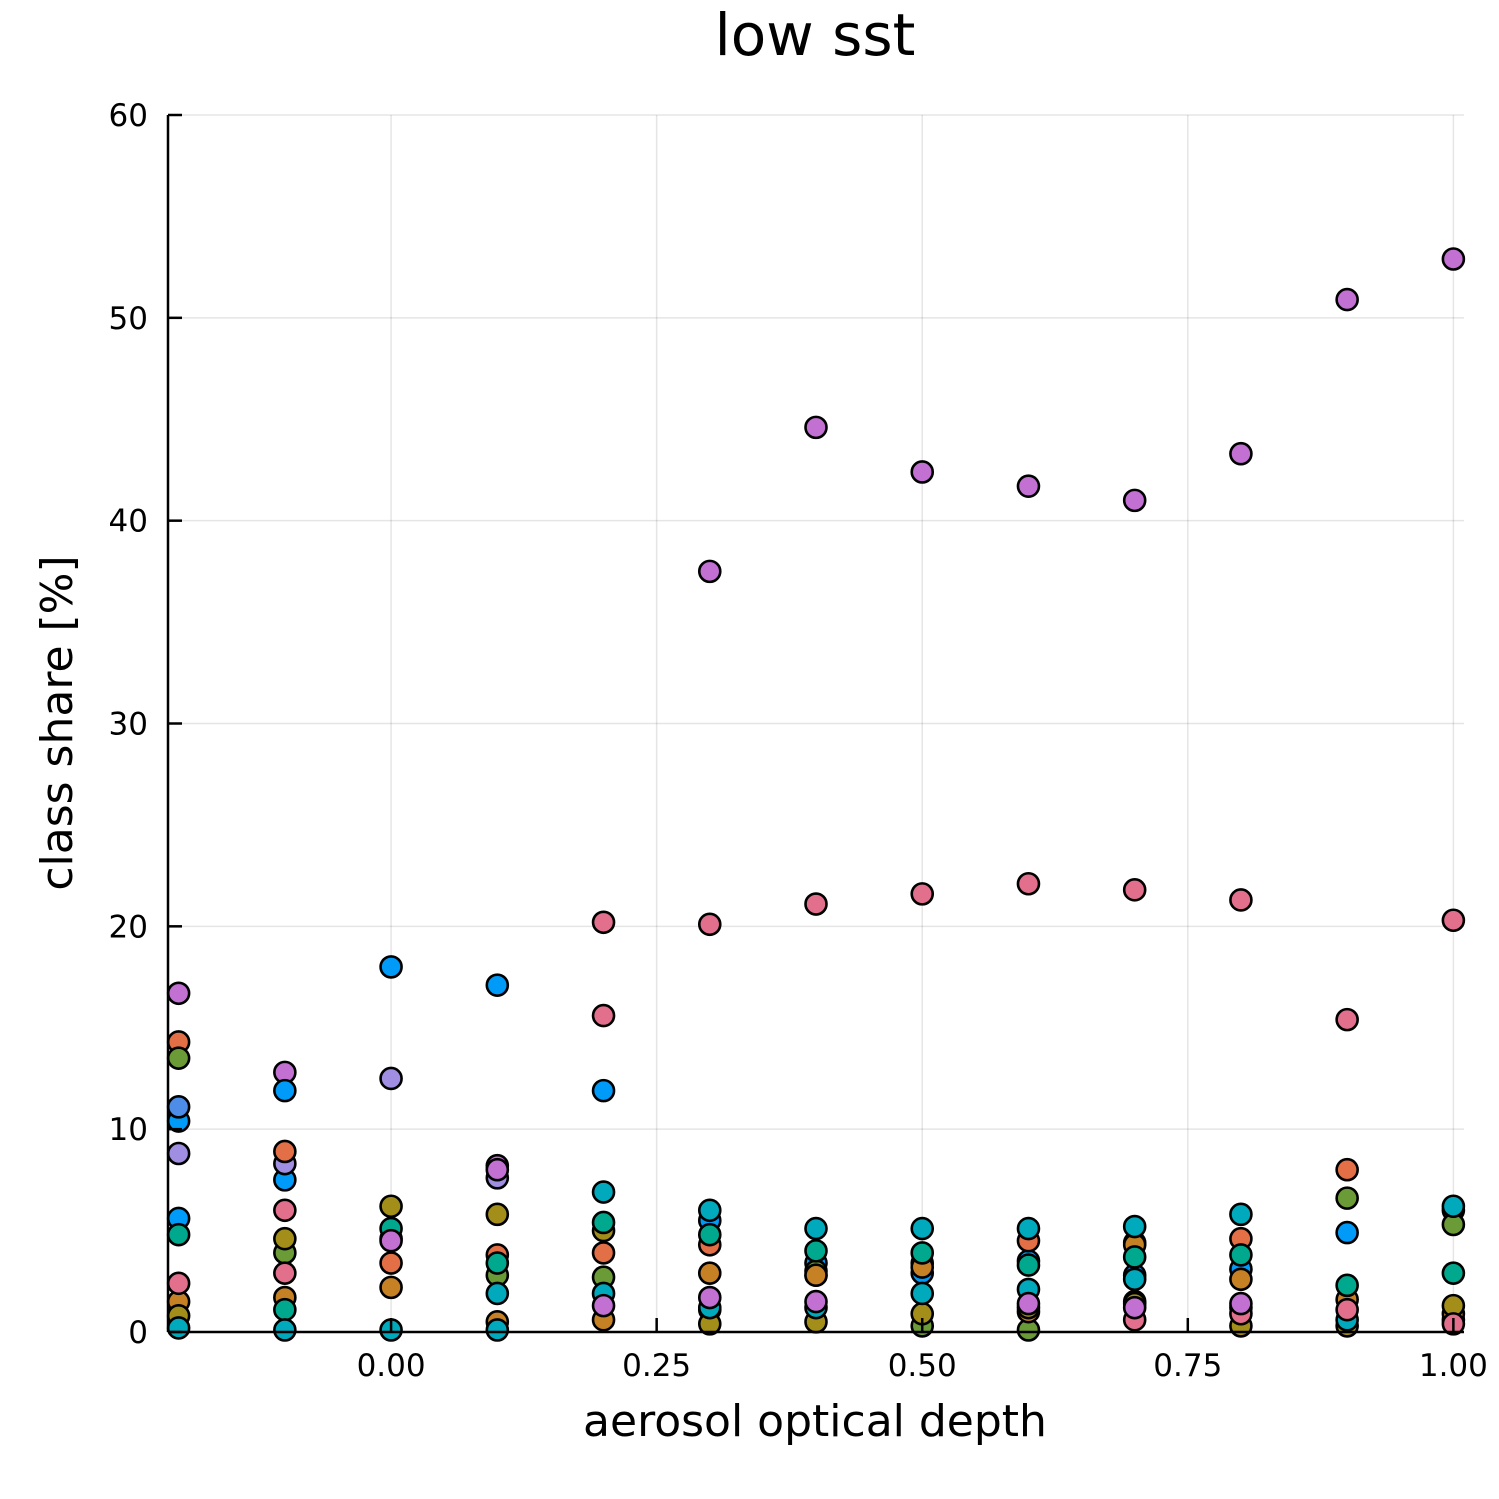  What do you see at coordinates (656, 1366) in the screenshot?
I see `x-tick-label: 0.25` at bounding box center [656, 1366].